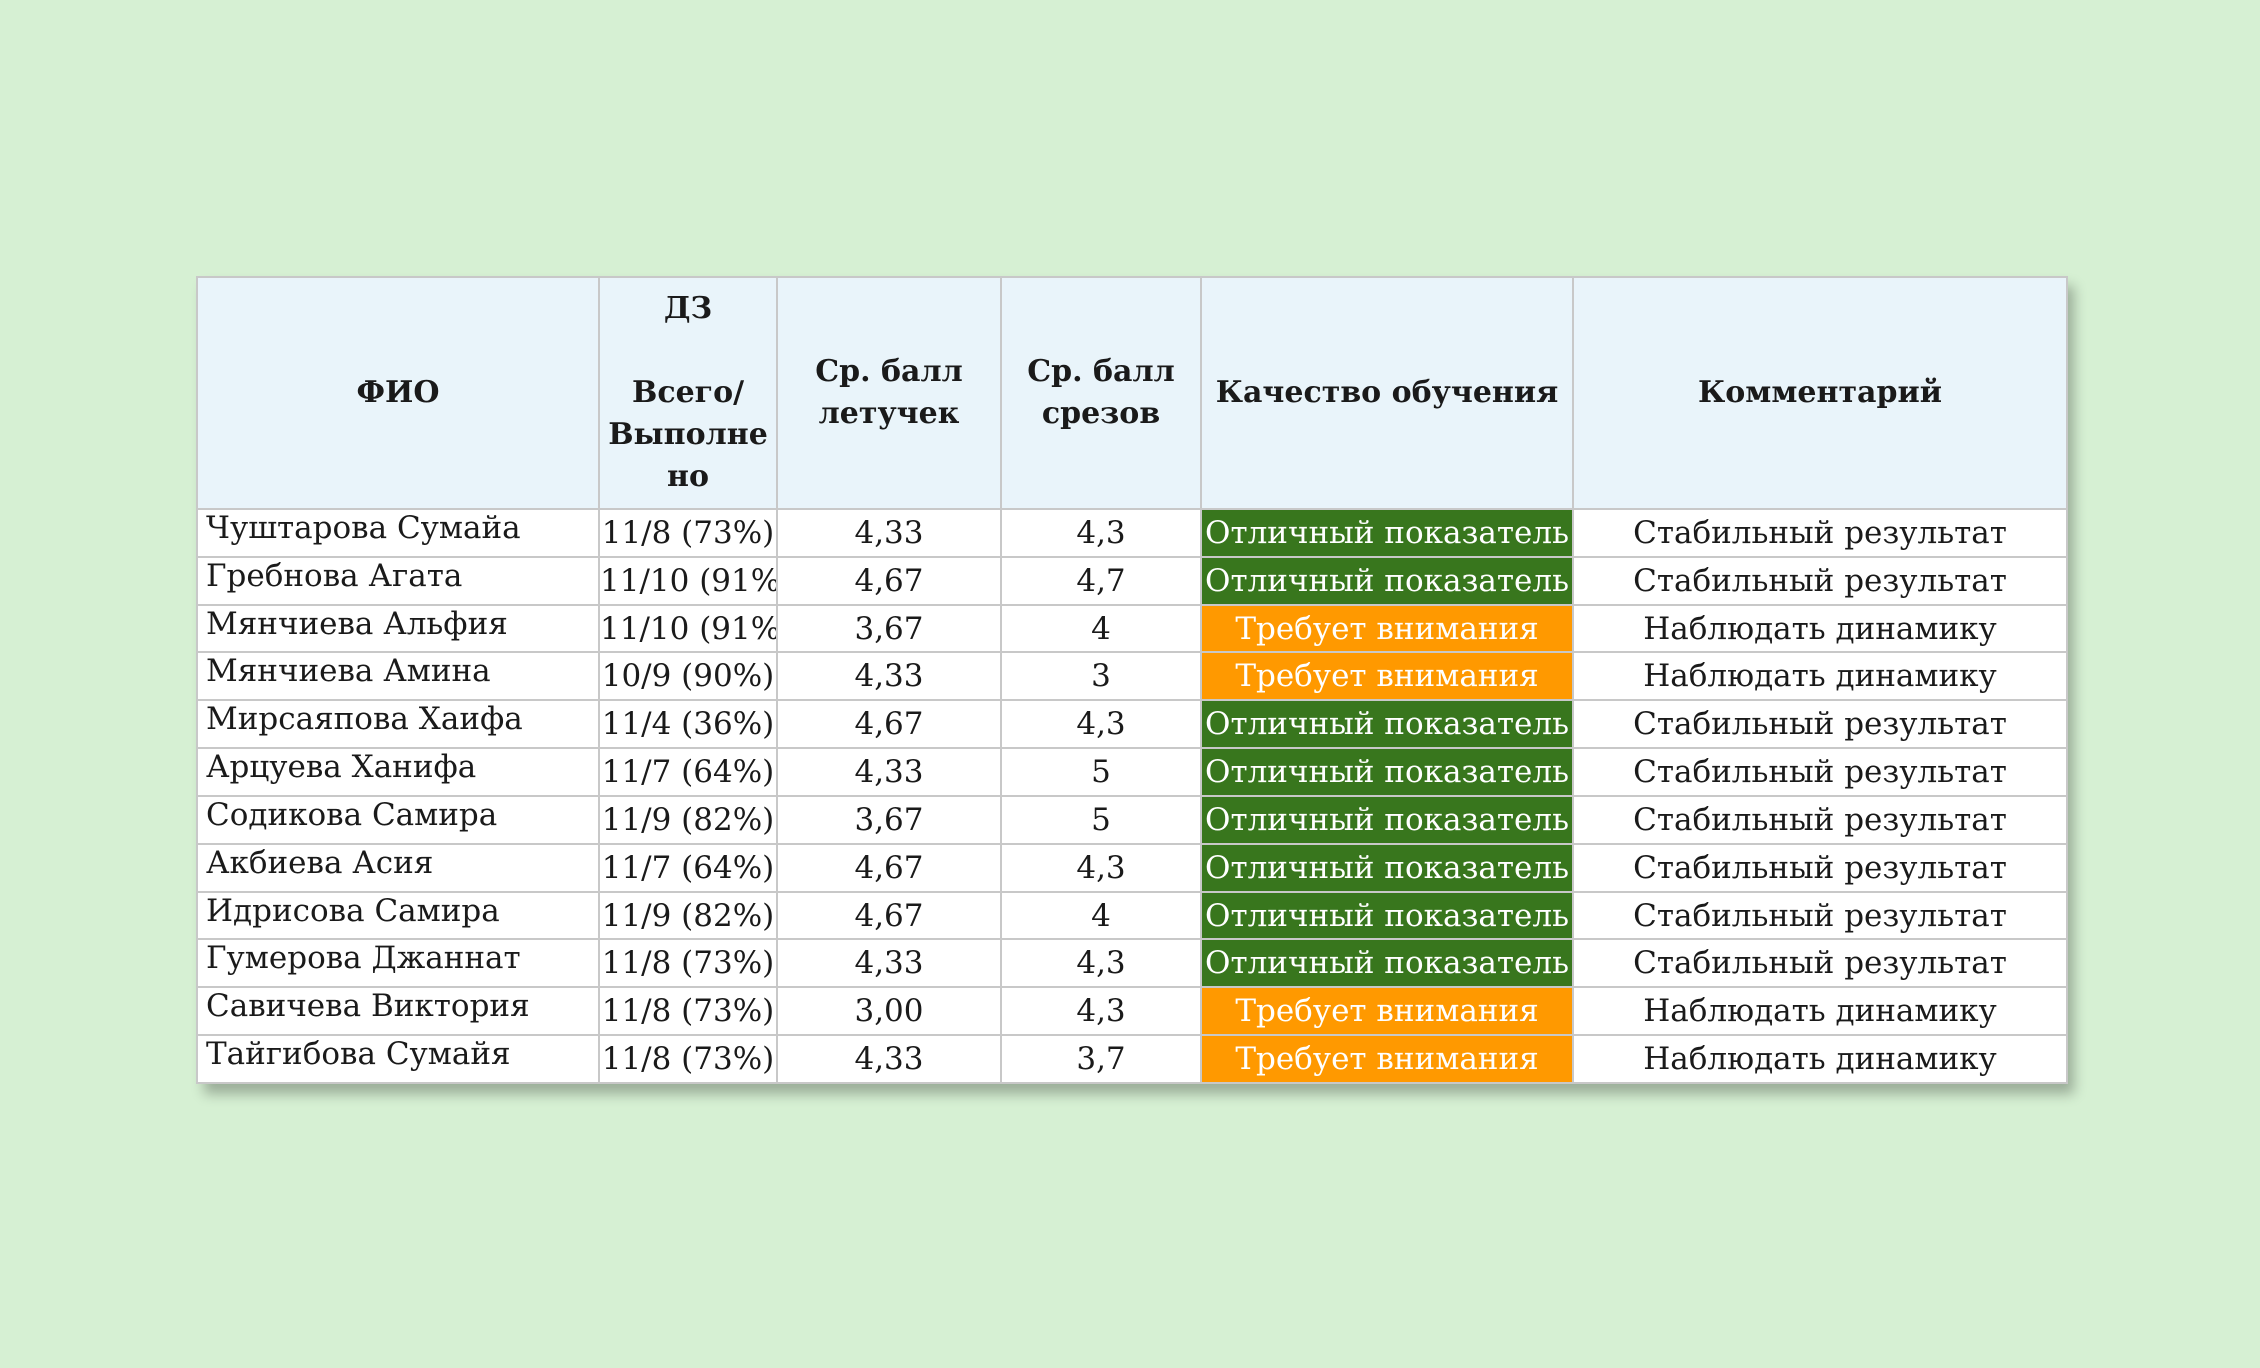  What do you see at coordinates (398, 580) in the screenshot?
I see `cell-name: Гребнова Агата` at bounding box center [398, 580].